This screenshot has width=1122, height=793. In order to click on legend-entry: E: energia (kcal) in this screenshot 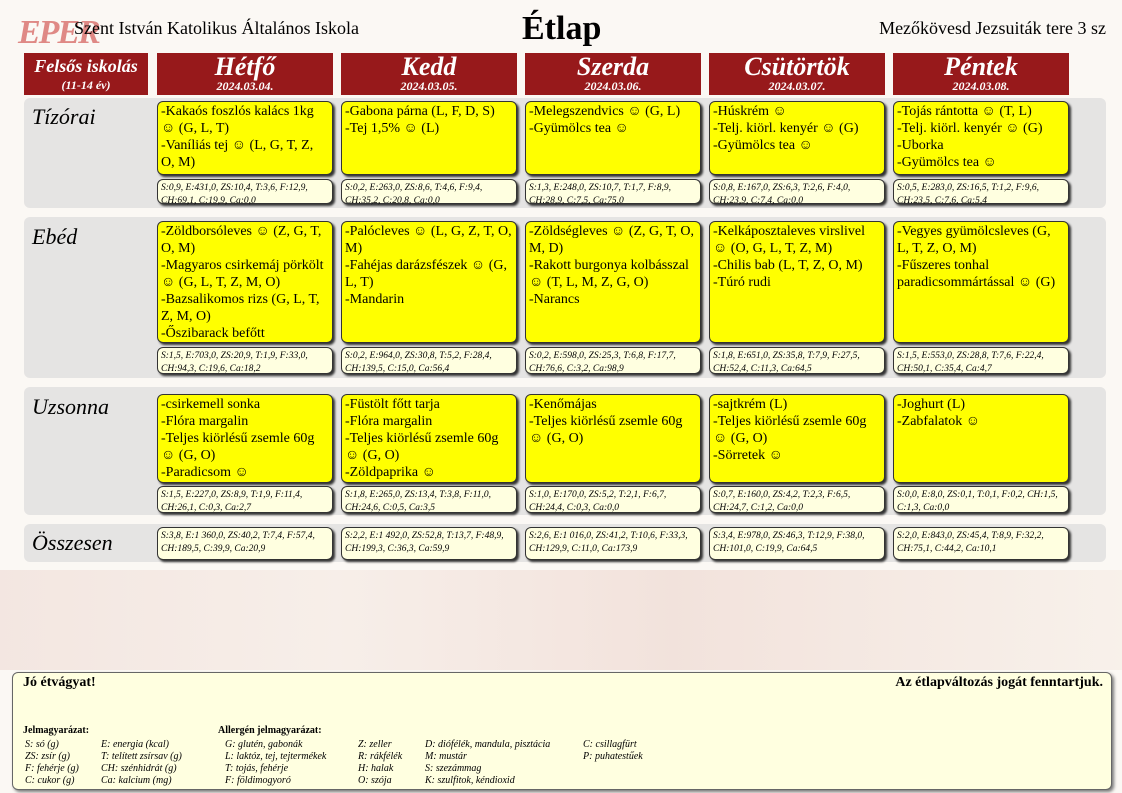, I will do `click(135, 744)`.